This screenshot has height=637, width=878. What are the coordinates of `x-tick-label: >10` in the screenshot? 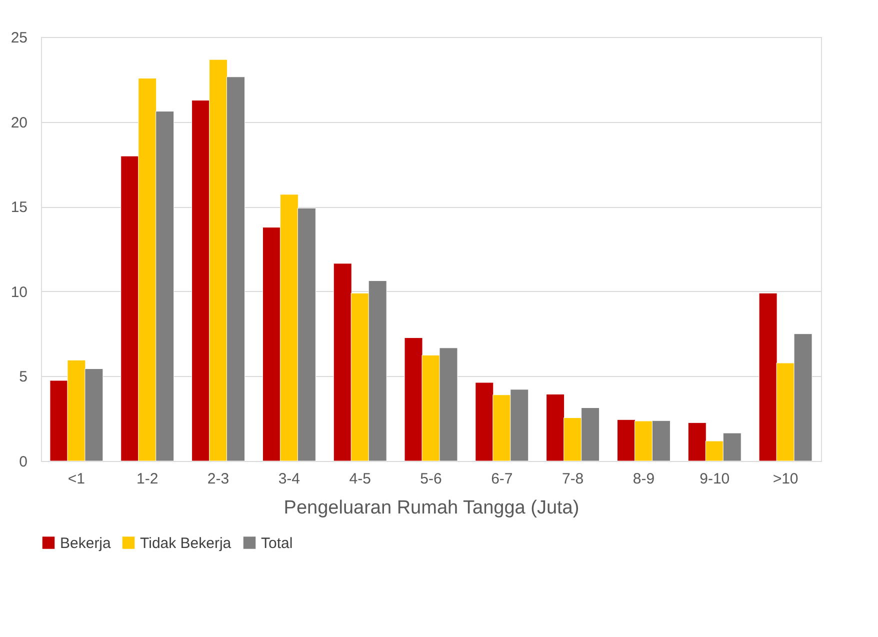 It's located at (785, 479).